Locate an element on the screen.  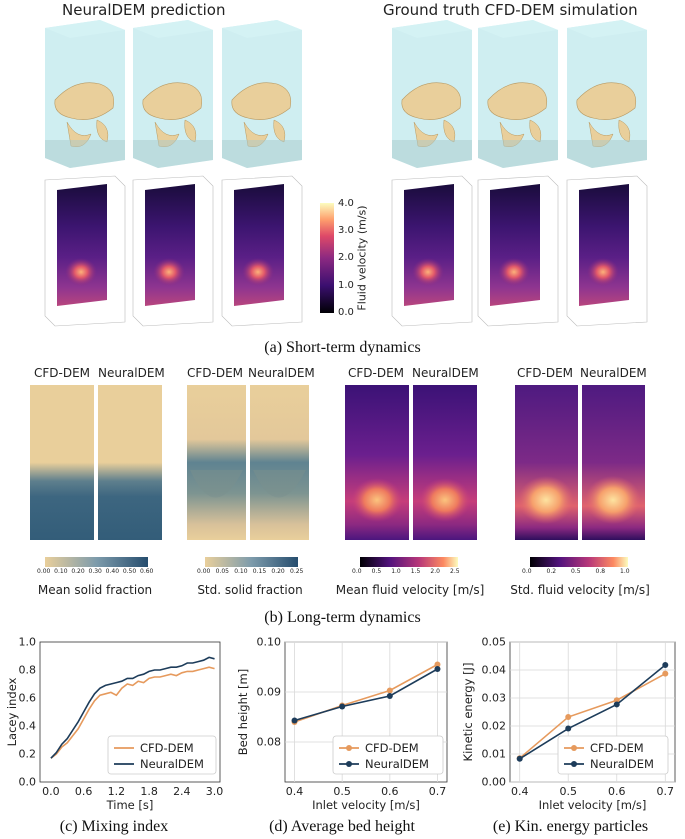
y-tick-label: 0.08 is located at coordinates (269, 742).